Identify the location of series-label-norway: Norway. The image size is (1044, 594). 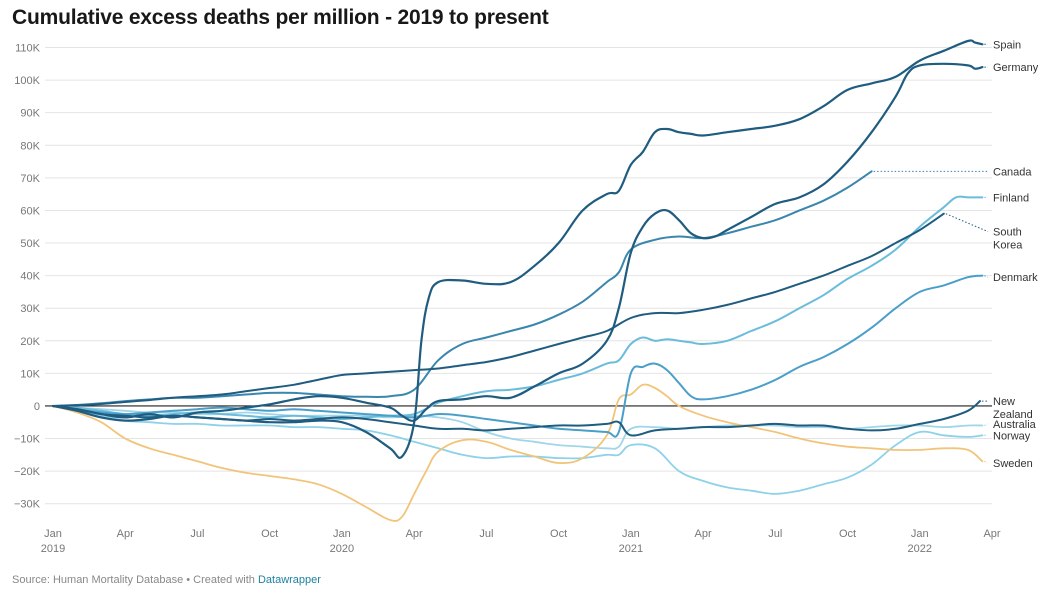
(1012, 436).